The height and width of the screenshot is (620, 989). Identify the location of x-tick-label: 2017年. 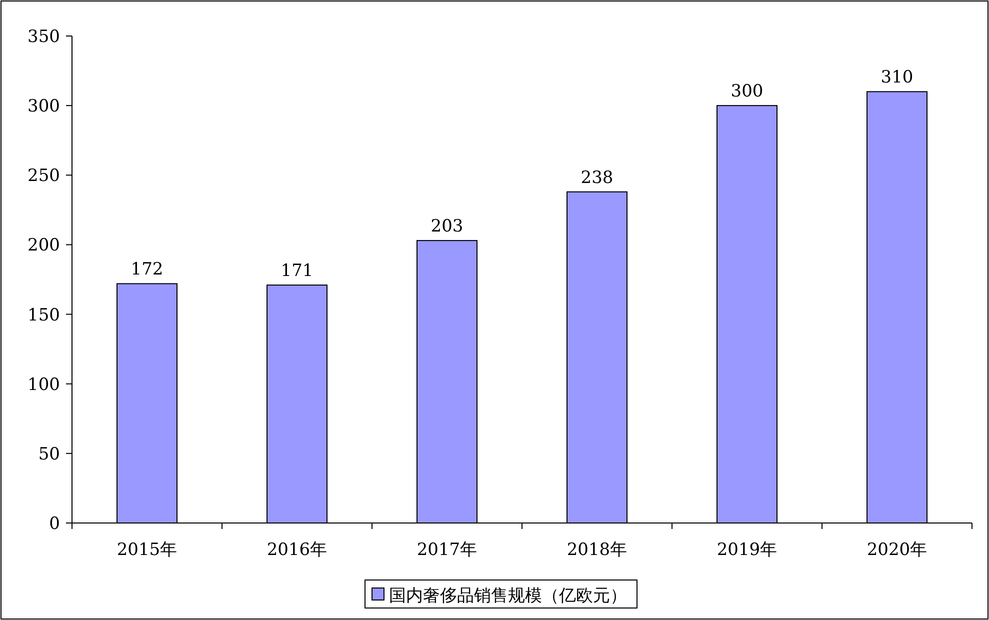
(447, 550).